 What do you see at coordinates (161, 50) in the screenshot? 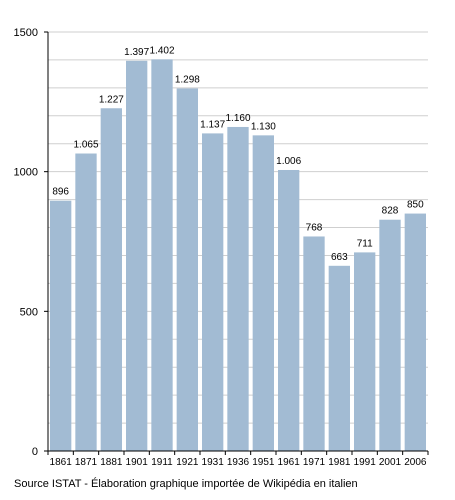
I see `data-label: 1.402` at bounding box center [161, 50].